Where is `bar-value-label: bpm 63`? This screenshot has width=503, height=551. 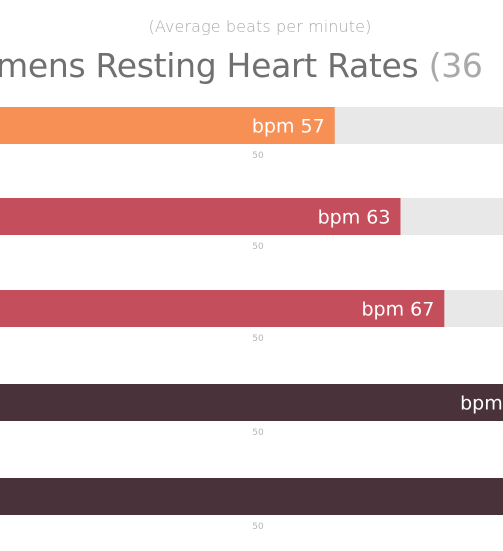 bar-value-label: bpm 63 is located at coordinates (354, 218).